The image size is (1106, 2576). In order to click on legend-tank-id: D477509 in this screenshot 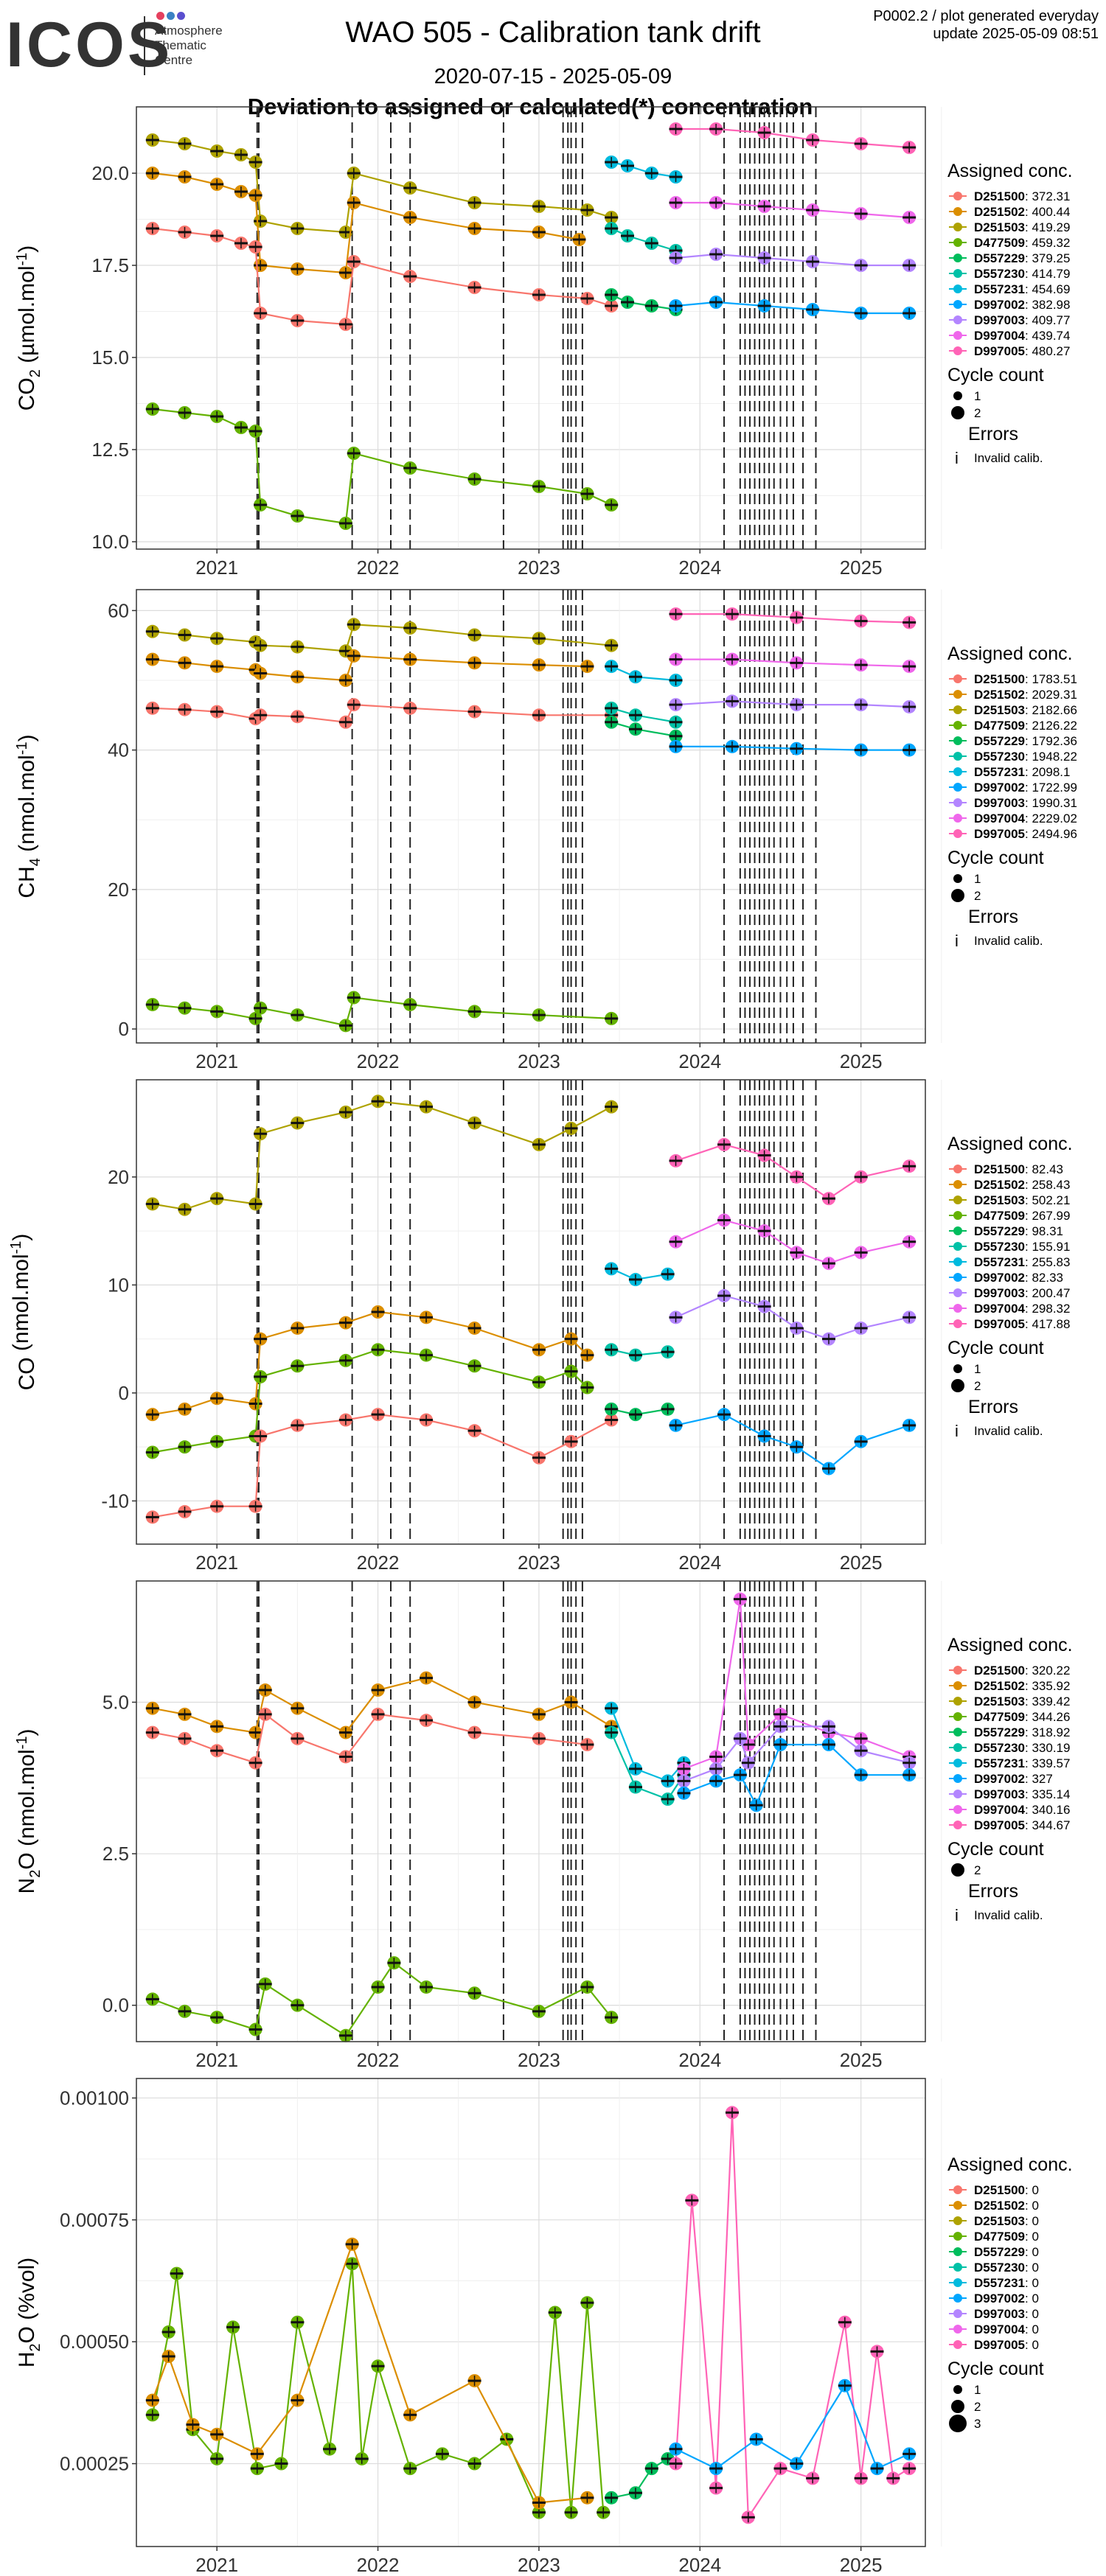, I will do `click(999, 726)`.